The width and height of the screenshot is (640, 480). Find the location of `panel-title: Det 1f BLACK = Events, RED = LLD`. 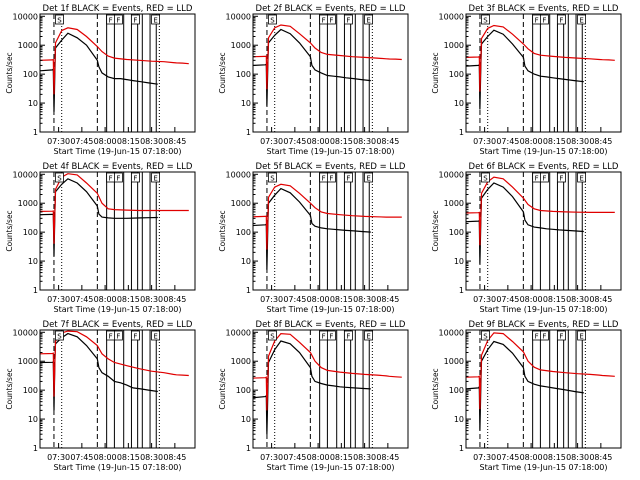

panel-title: Det 1f BLACK = Events, RED = LLD is located at coordinates (118, 9).